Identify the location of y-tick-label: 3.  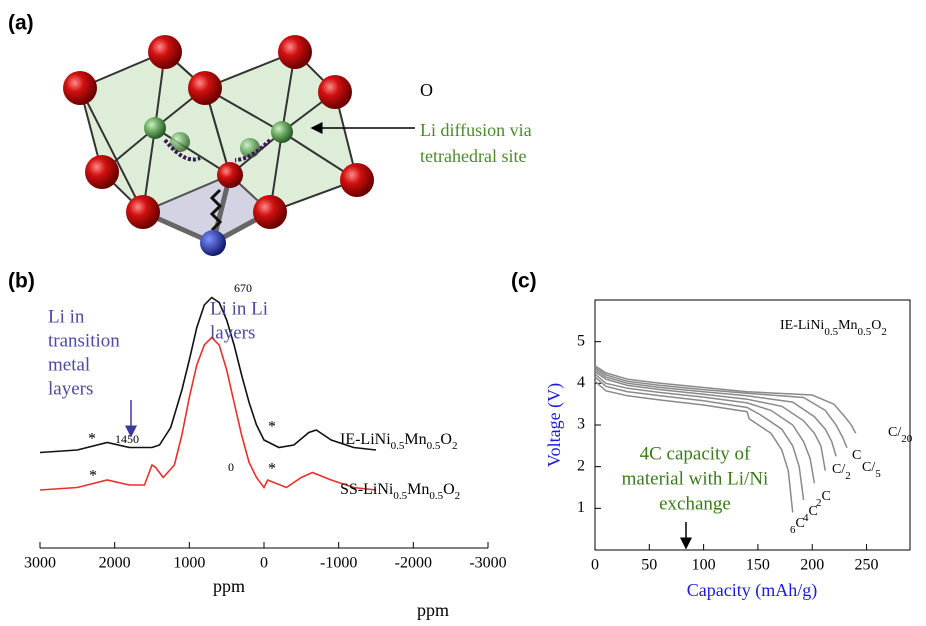
(581, 424).